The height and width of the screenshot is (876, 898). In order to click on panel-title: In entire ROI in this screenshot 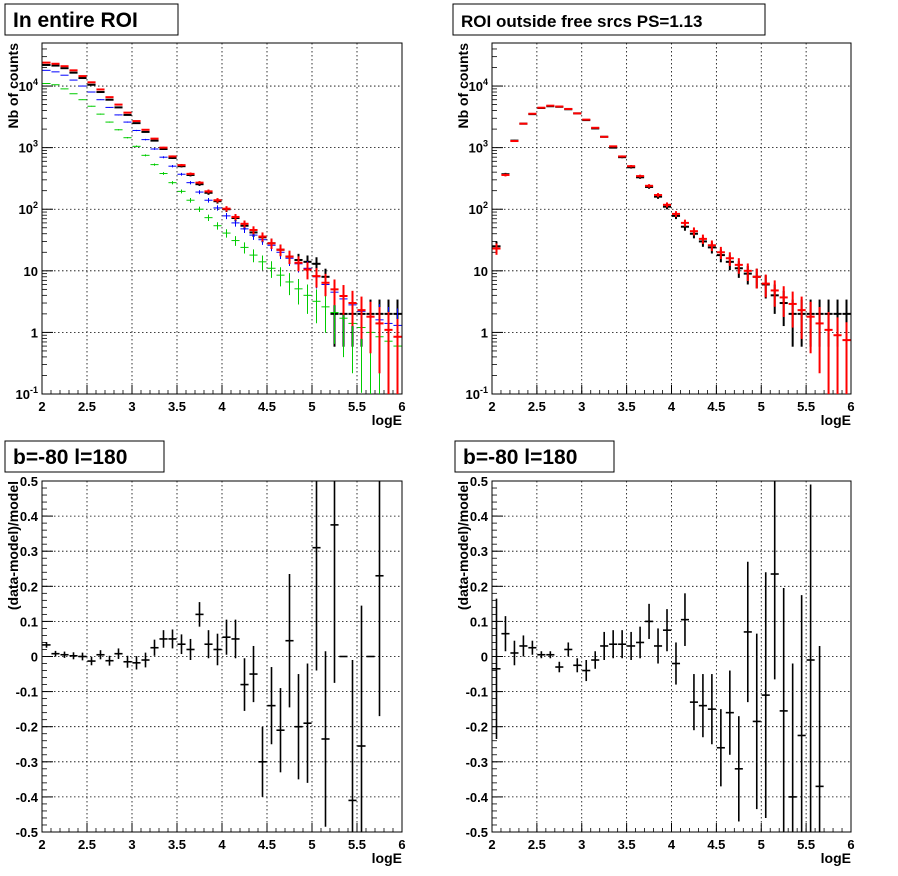, I will do `click(75, 20)`.